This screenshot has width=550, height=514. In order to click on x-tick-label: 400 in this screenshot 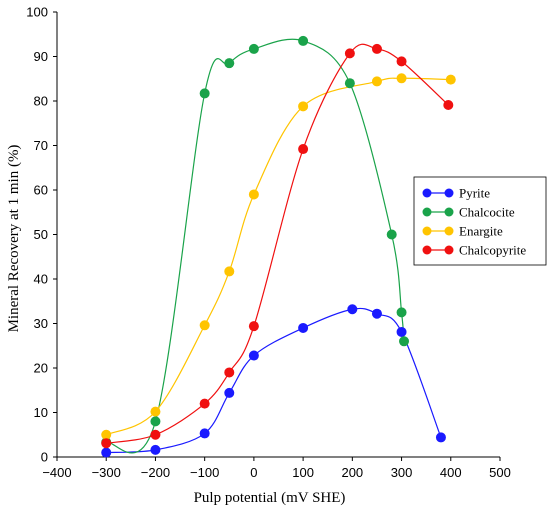, I will do `click(451, 472)`.